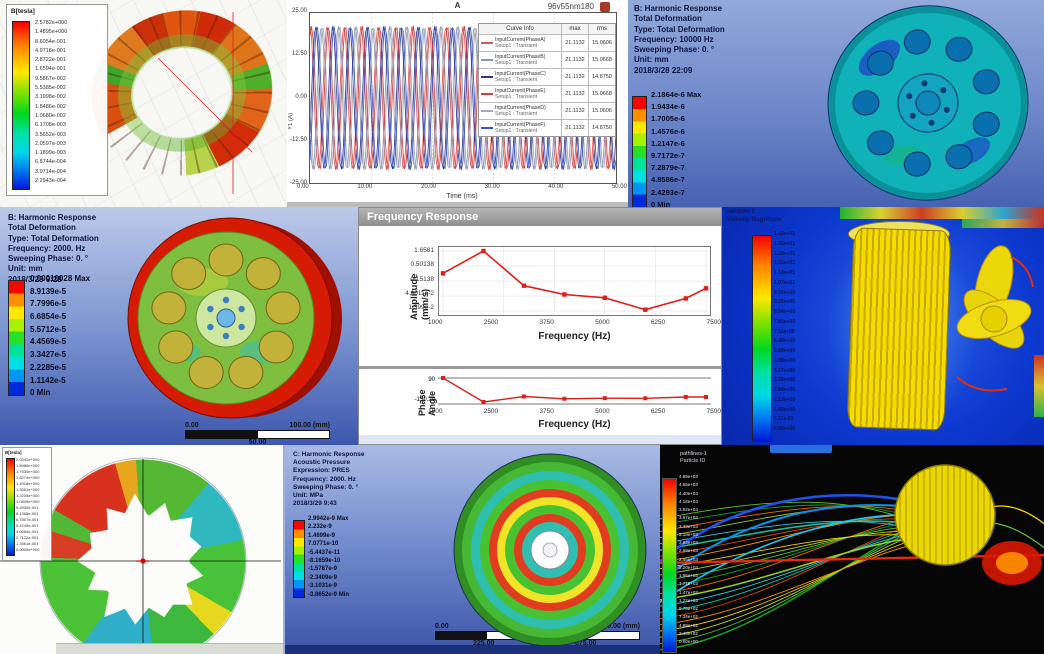 The width and height of the screenshot is (1044, 654). Describe the element at coordinates (688, 476) in the screenshot. I see `legend-value: 4.89e+03` at that location.